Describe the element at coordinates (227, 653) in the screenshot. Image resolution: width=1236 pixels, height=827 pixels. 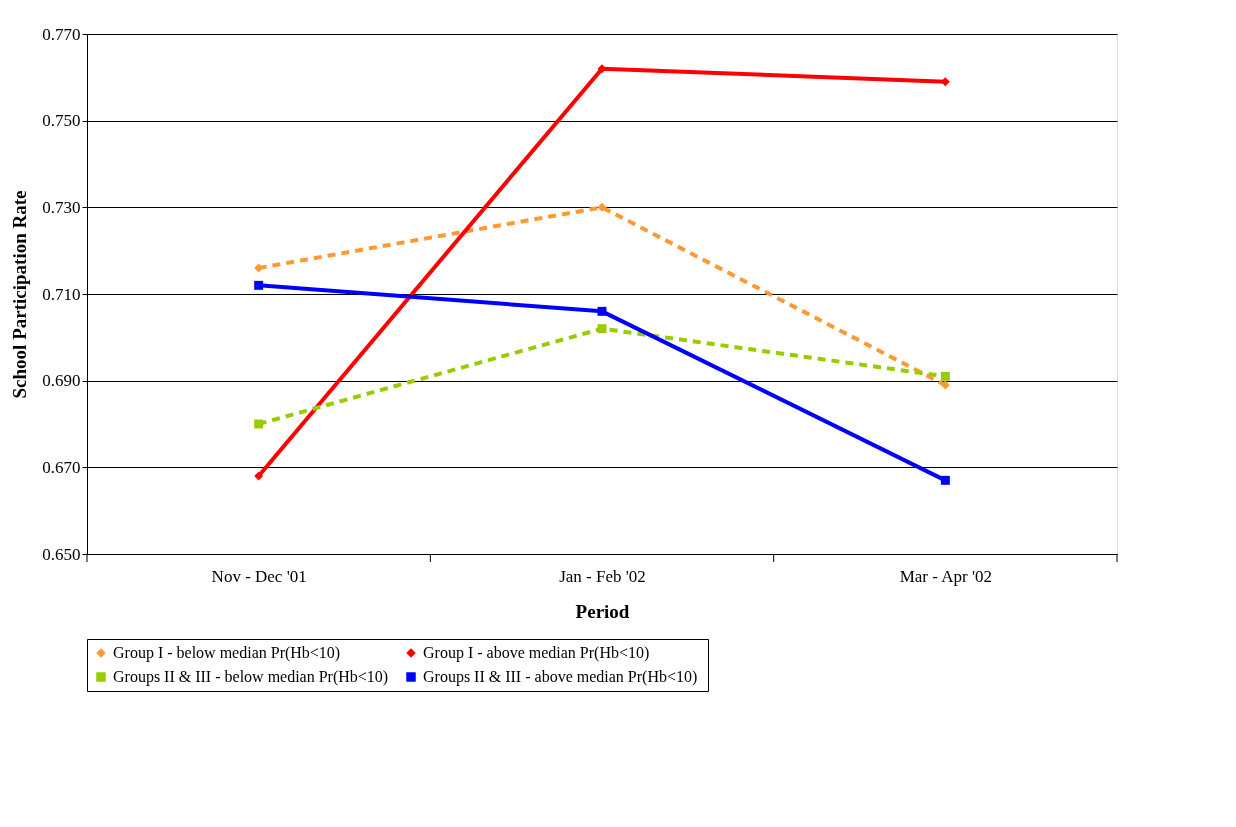
I see `legend-label: Group I - below median Pr(Hb<10)` at that location.